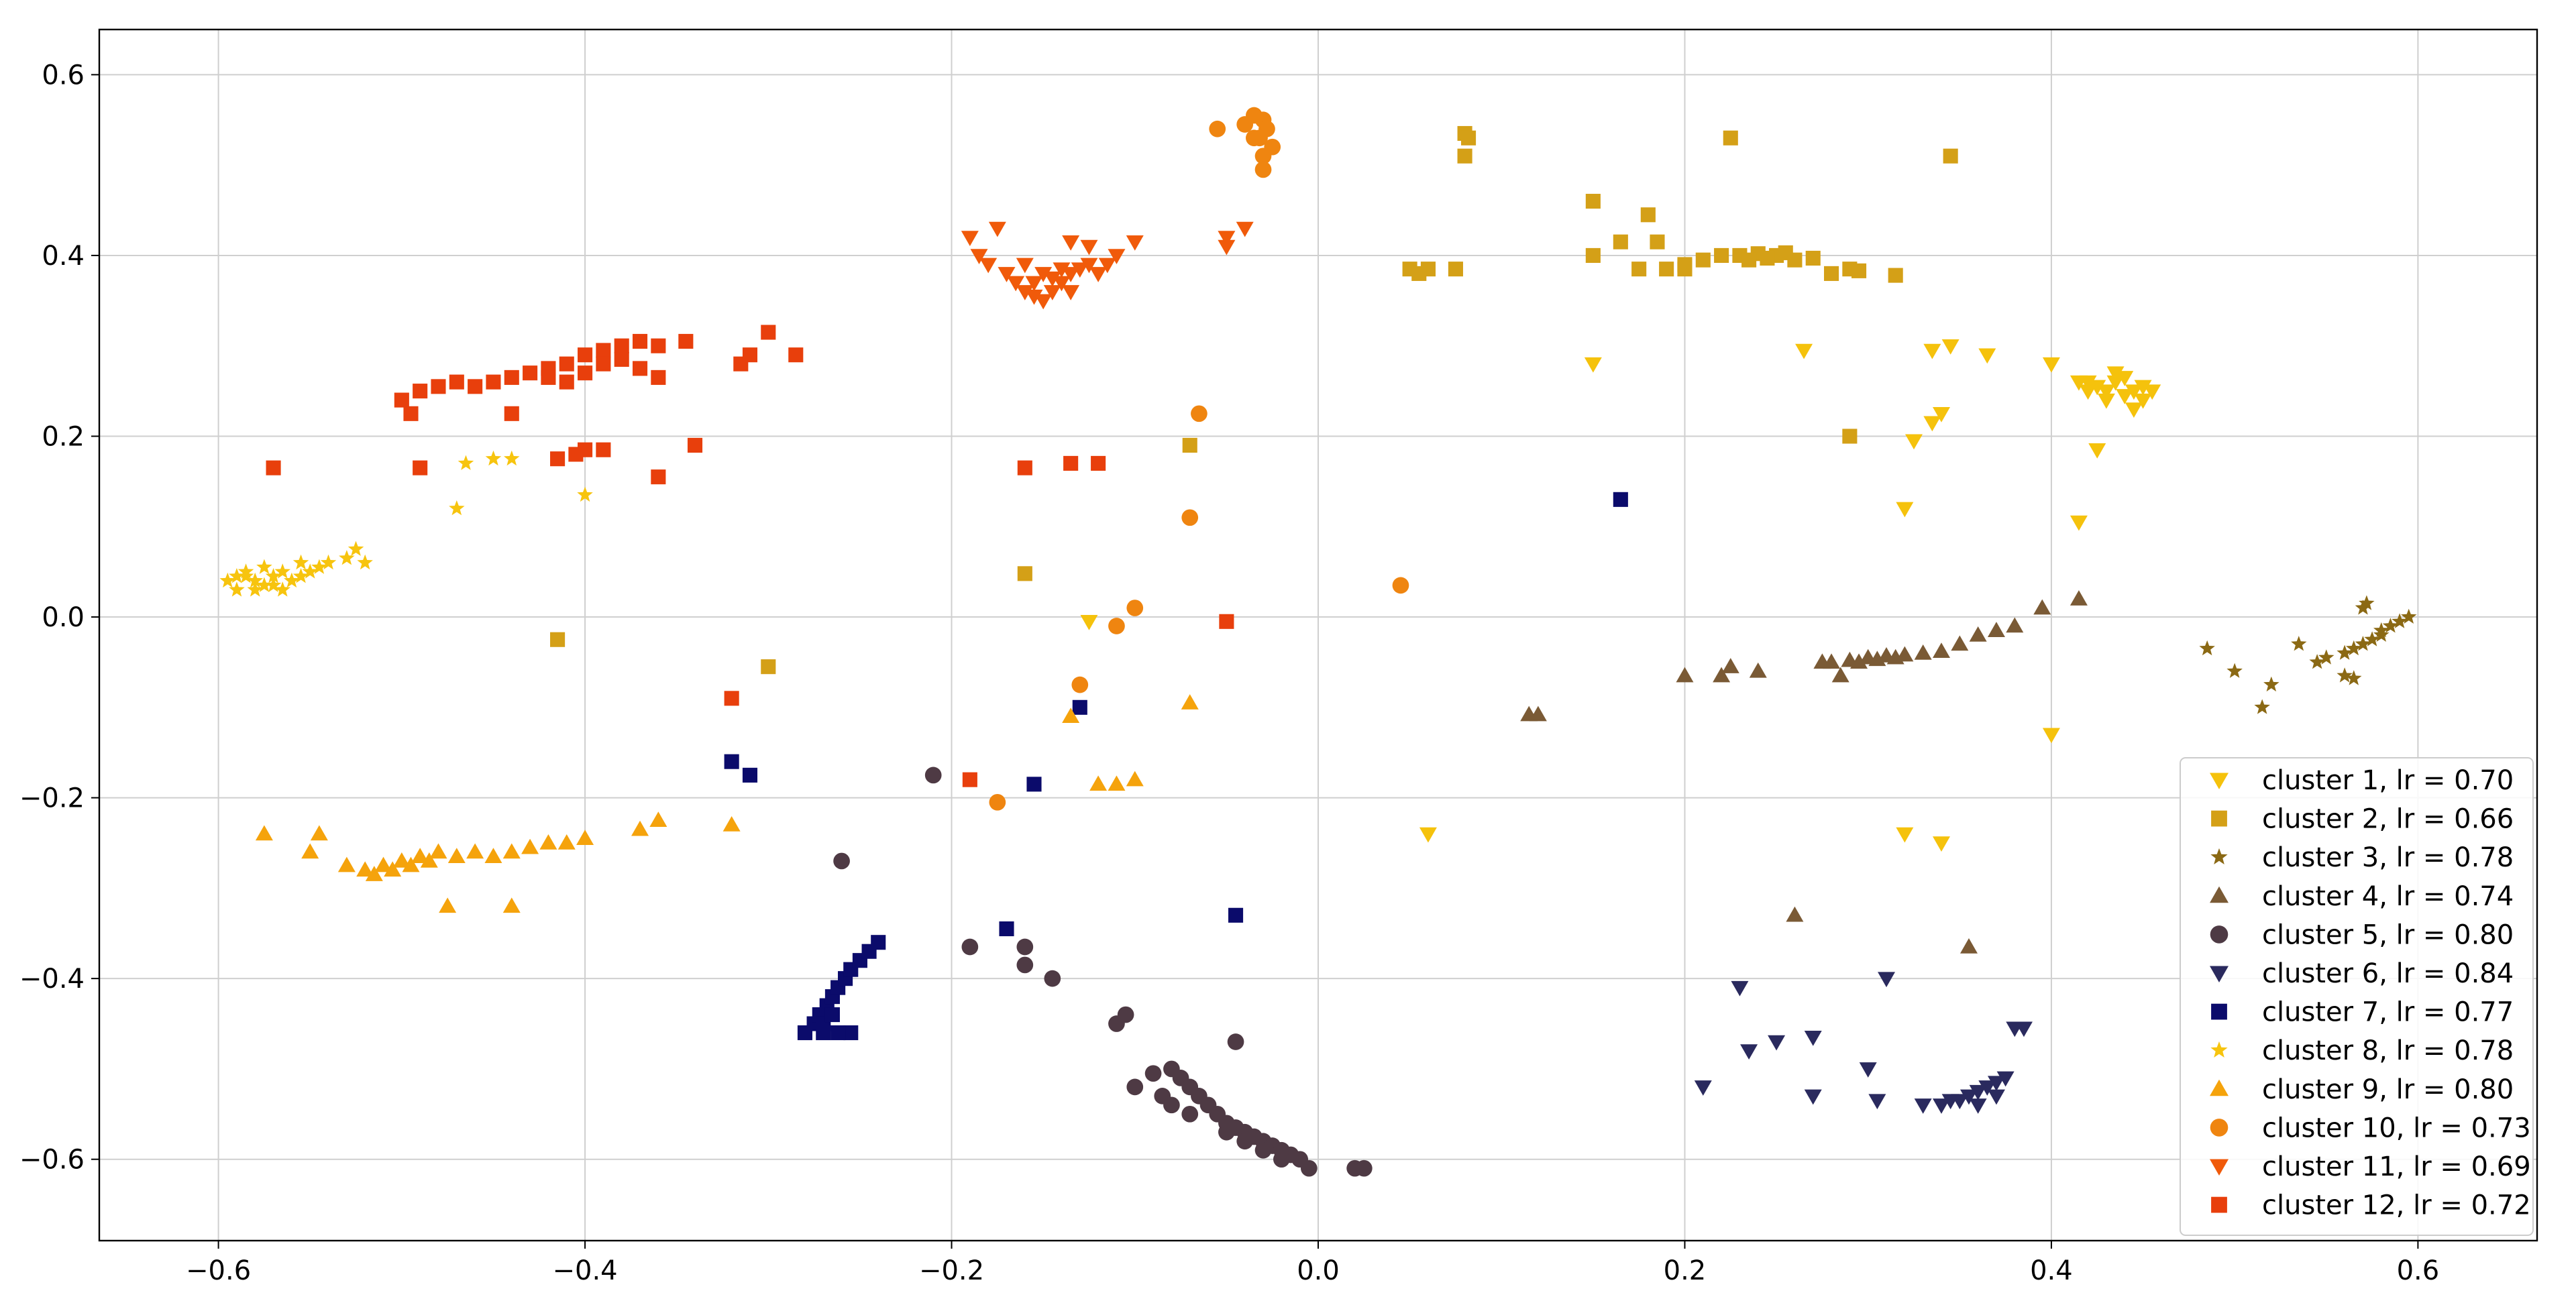  What do you see at coordinates (2418, 1270) in the screenshot?
I see `x-tick-label: 0.6` at bounding box center [2418, 1270].